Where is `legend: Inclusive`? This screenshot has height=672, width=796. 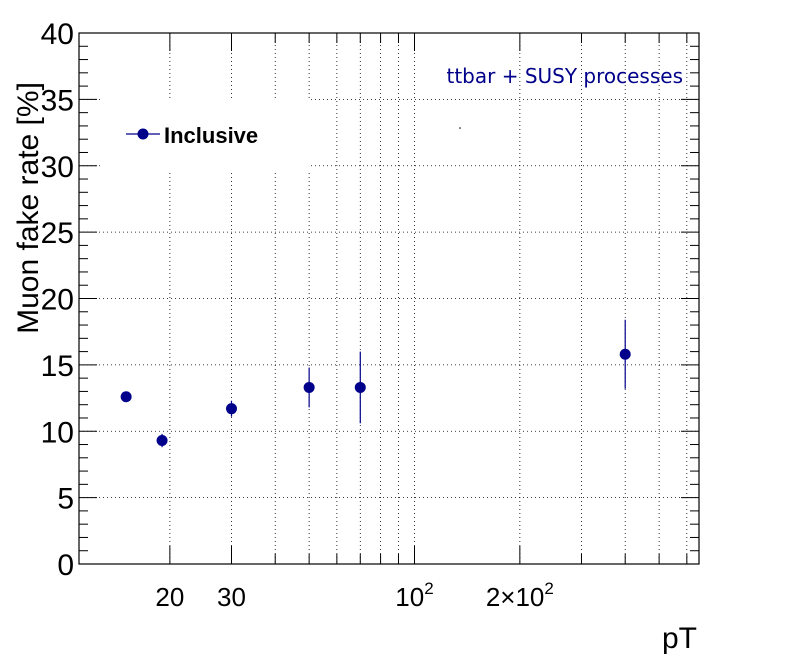 legend: Inclusive is located at coordinates (205, 134).